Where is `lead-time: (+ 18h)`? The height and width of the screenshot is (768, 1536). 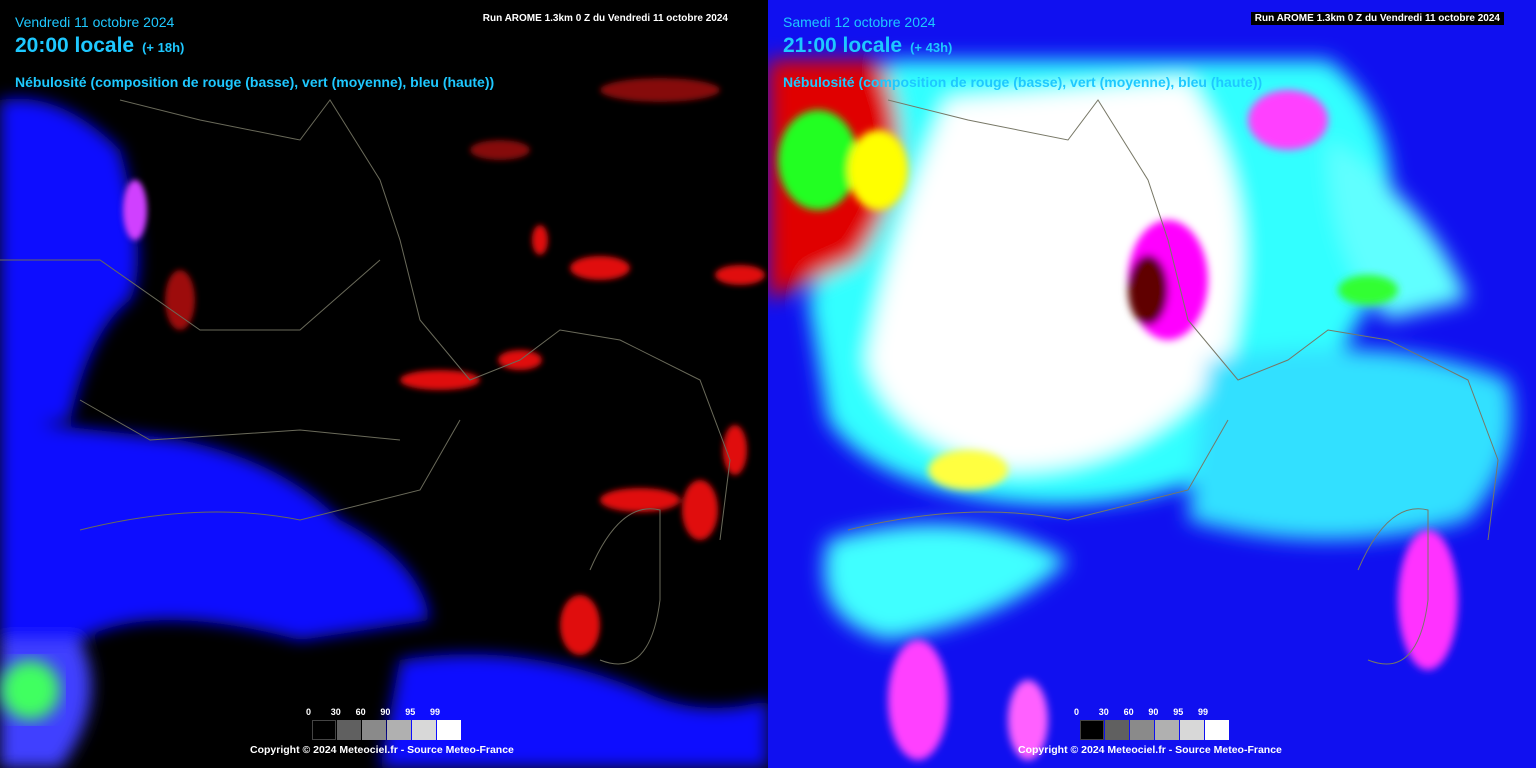 lead-time: (+ 18h) is located at coordinates (163, 47).